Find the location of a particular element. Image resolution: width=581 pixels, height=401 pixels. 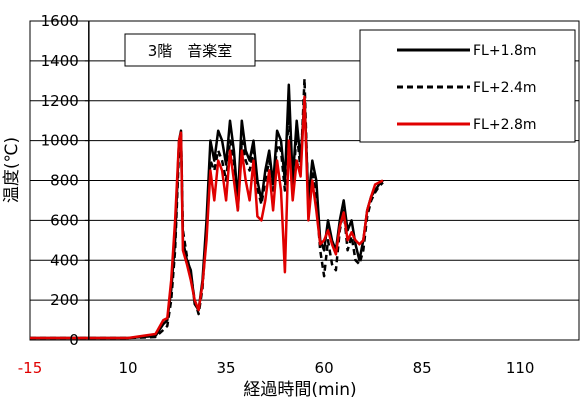

y-tick-label-7: 1400 is located at coordinates (60, 61).